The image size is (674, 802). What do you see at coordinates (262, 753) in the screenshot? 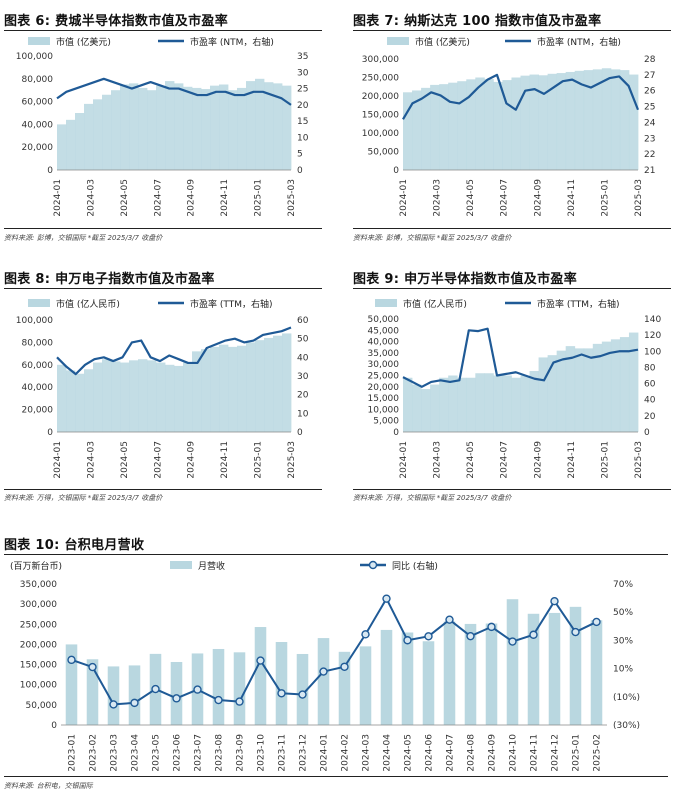
I see `x-tick-label: 2023-10` at bounding box center [262, 753].